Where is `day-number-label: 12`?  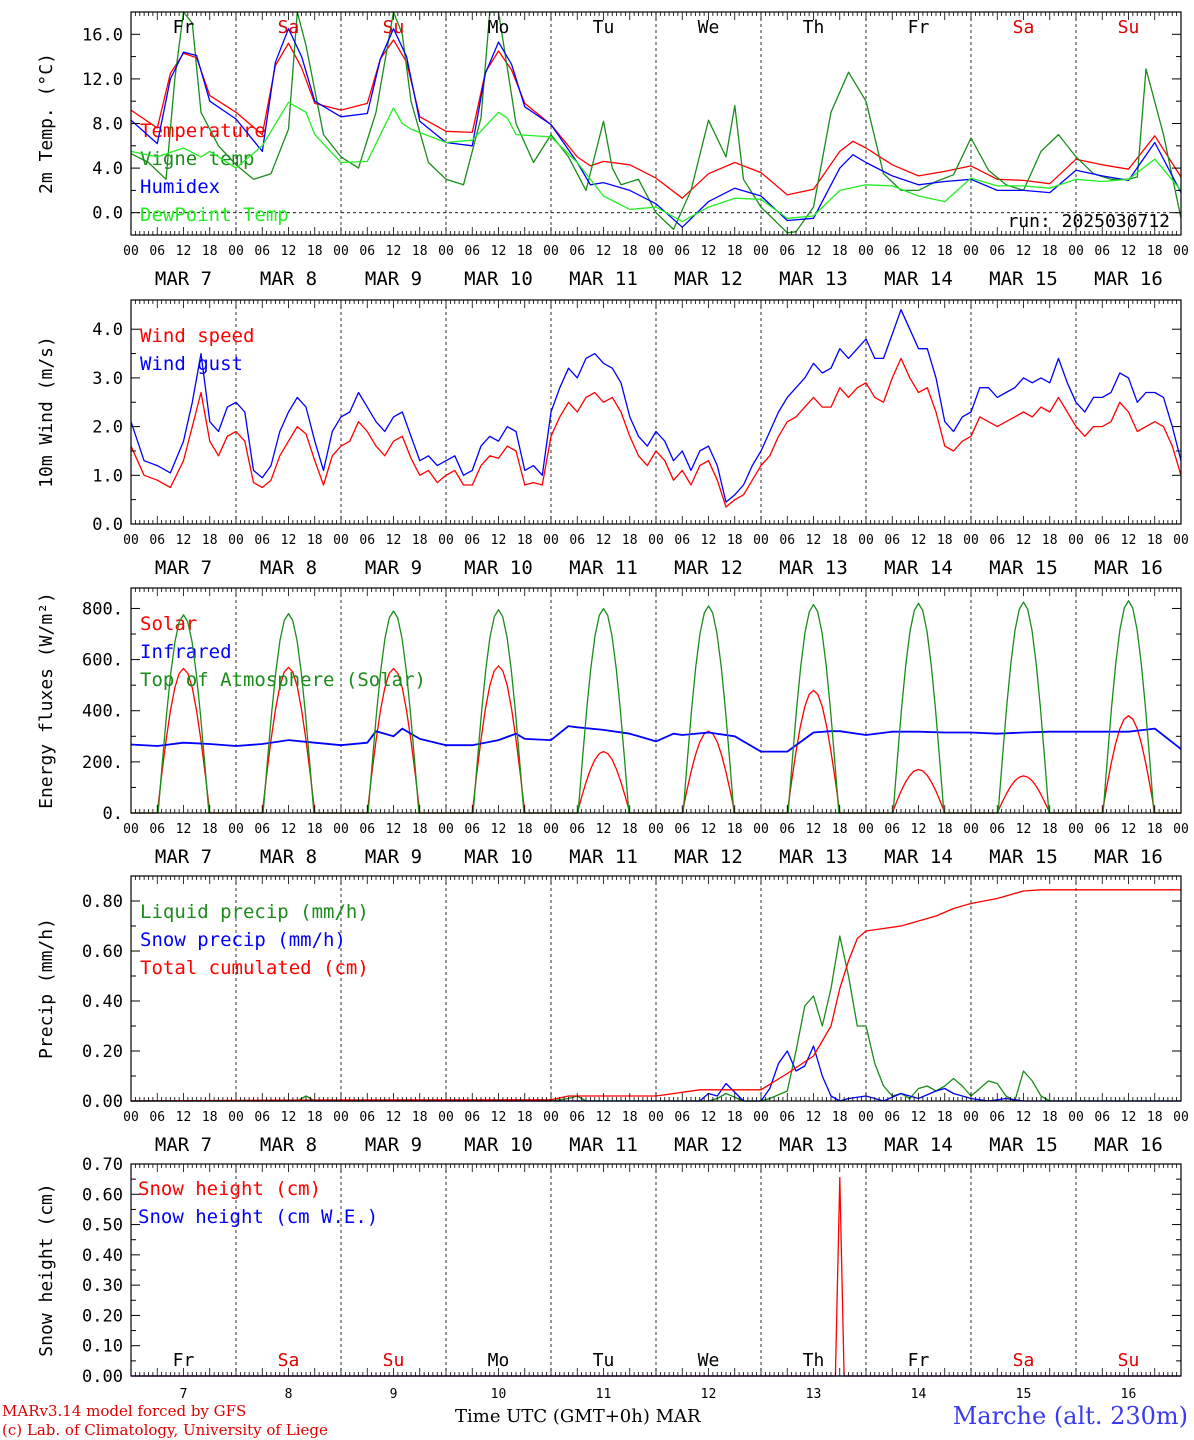 day-number-label: 12 is located at coordinates (709, 1394).